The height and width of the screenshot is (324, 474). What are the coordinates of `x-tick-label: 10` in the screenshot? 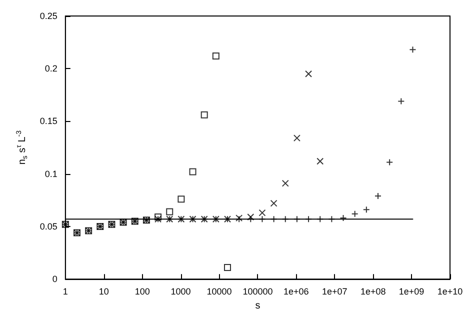 It's located at (103, 291).